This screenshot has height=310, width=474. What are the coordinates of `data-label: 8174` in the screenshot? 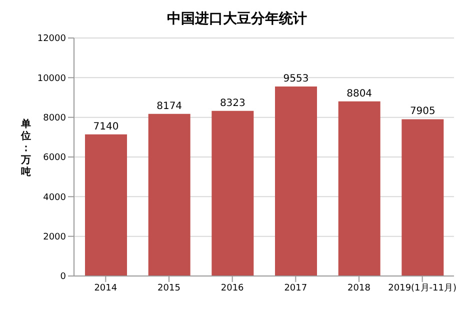 It's located at (169, 106).